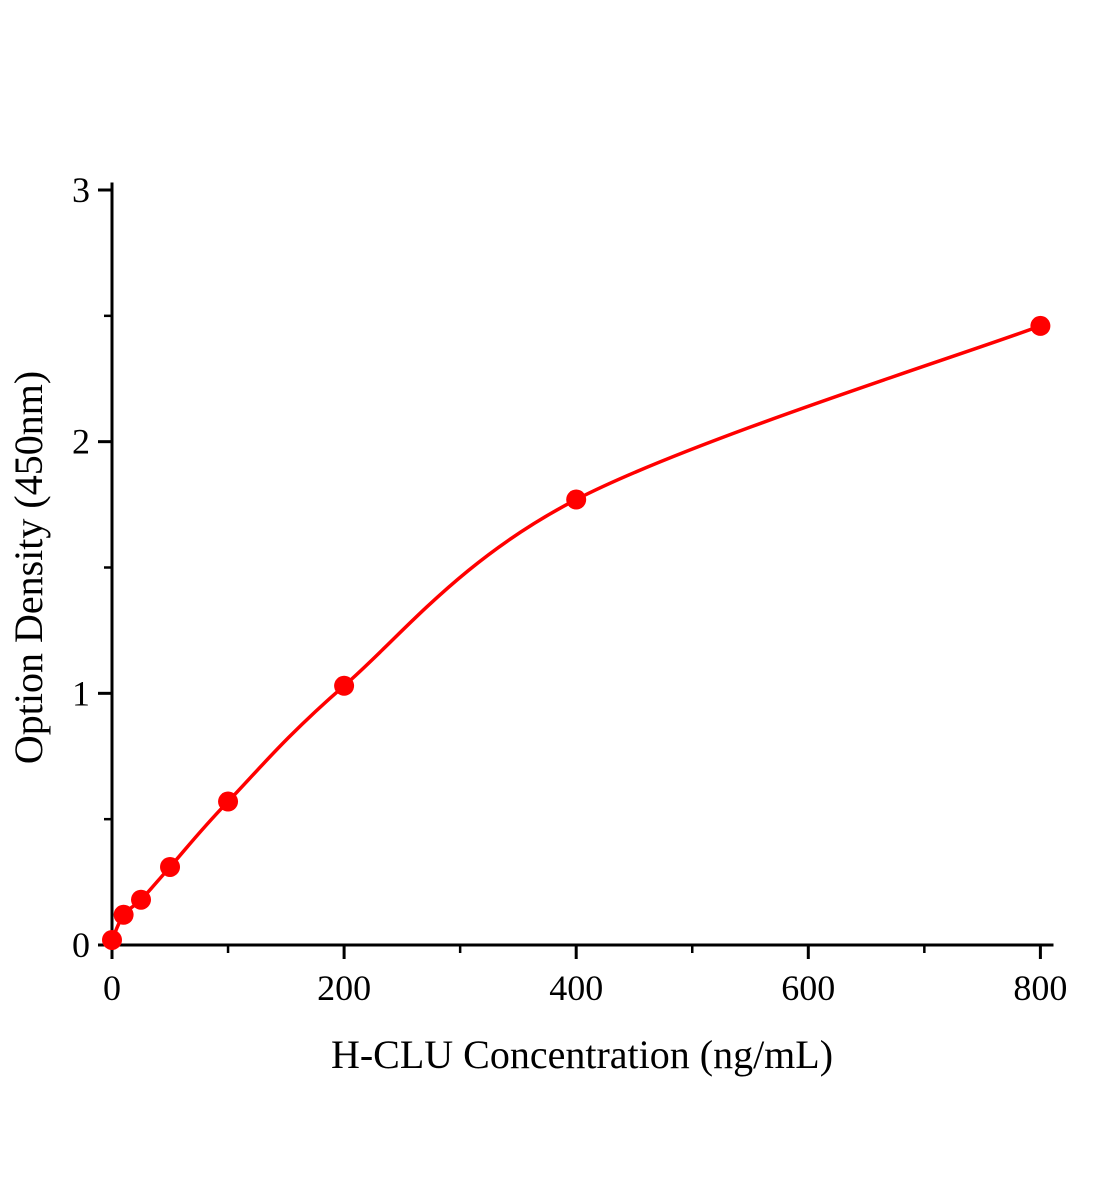 The image size is (1104, 1200). What do you see at coordinates (81, 693) in the screenshot?
I see `y-tick-label: 1` at bounding box center [81, 693].